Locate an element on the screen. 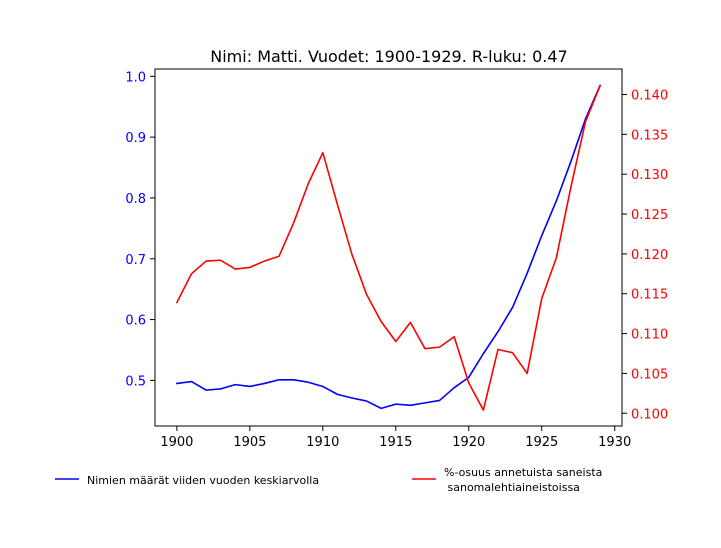 This screenshot has width=721, height=548. left-y-tick-label: 0.6 is located at coordinates (135, 321).